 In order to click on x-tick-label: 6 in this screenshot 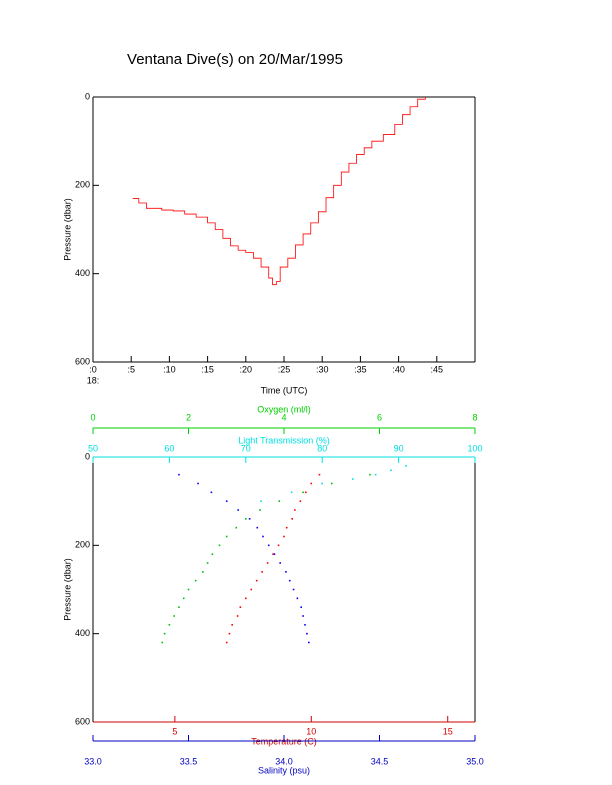, I will do `click(379, 417)`.